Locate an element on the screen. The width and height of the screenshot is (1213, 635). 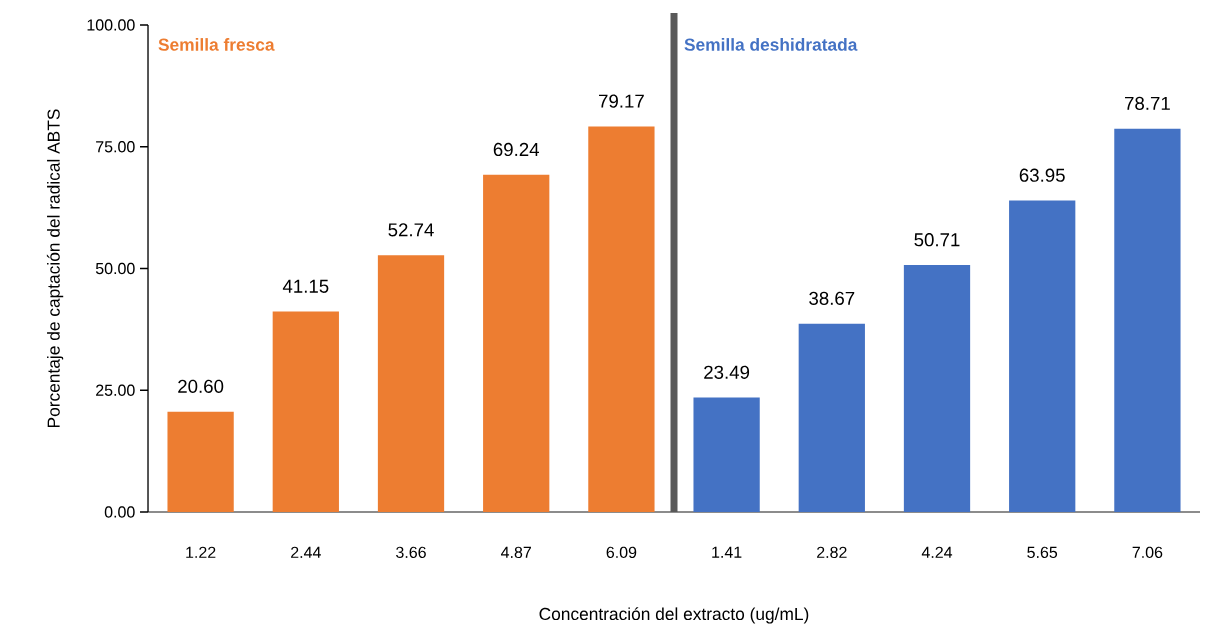
data-label: 52.74 is located at coordinates (411, 230).